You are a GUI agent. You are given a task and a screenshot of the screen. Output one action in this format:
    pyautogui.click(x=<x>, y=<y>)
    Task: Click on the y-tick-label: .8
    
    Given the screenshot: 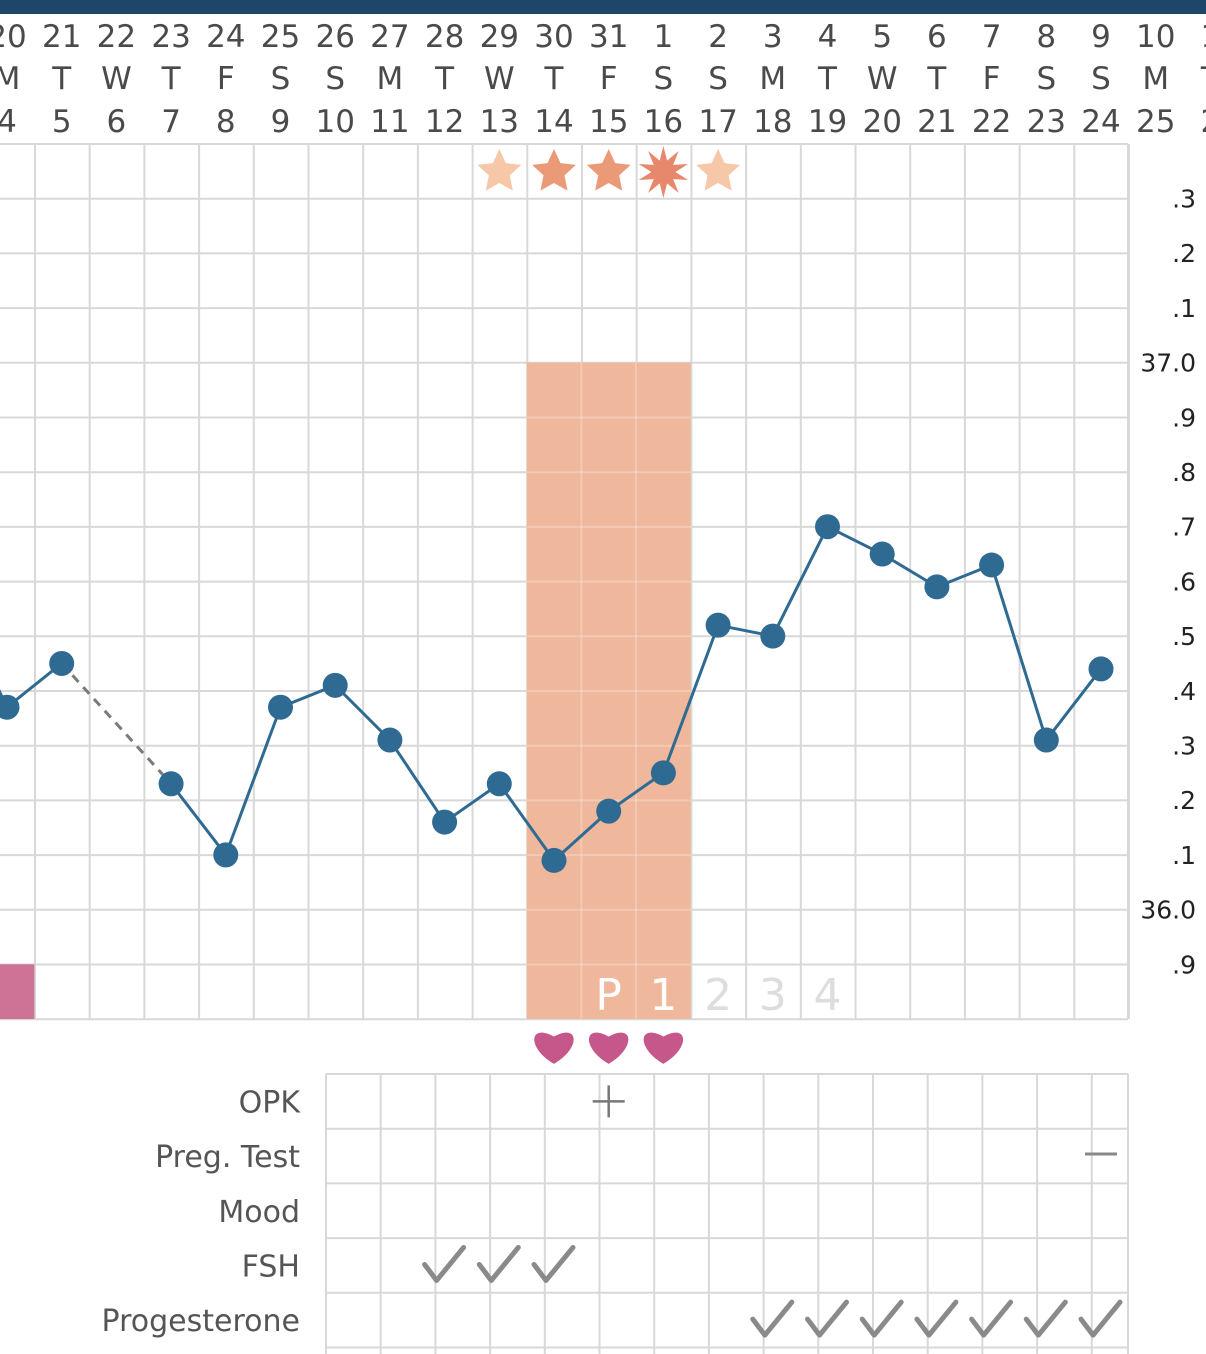 What is the action you would take?
    pyautogui.click(x=1184, y=472)
    